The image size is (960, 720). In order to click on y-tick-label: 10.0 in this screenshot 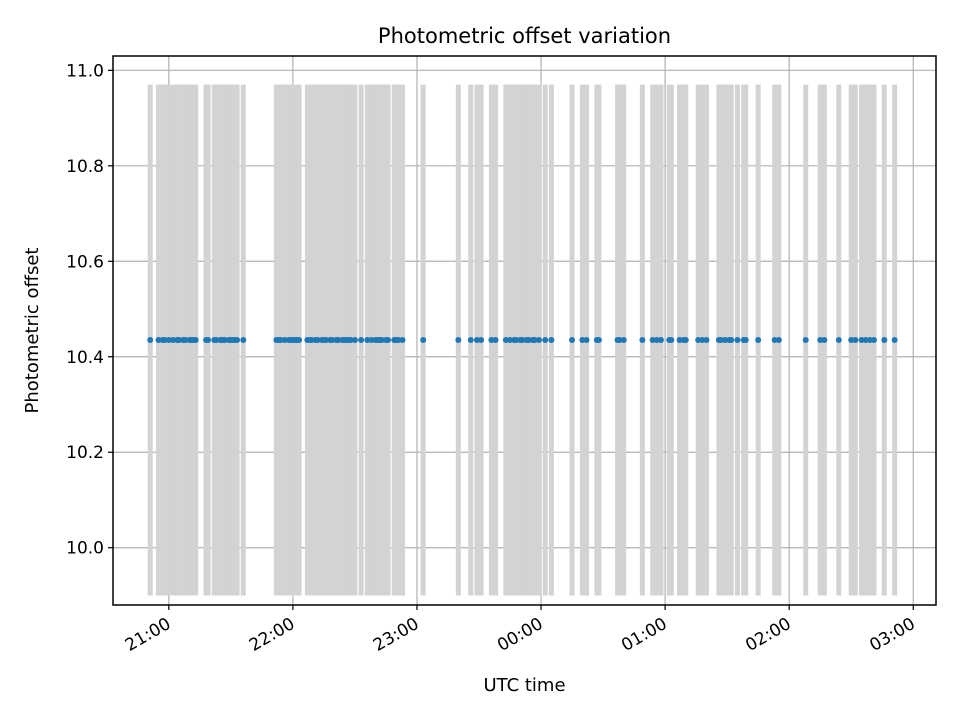, I will do `click(85, 549)`.